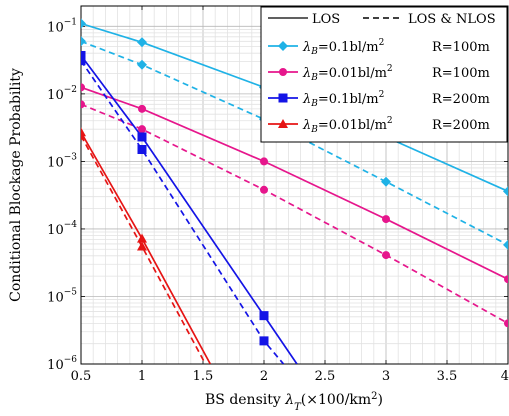 The image size is (509, 416). Describe the element at coordinates (62, 296) in the screenshot. I see `y-tick-label: 10⁻⁵` at that location.